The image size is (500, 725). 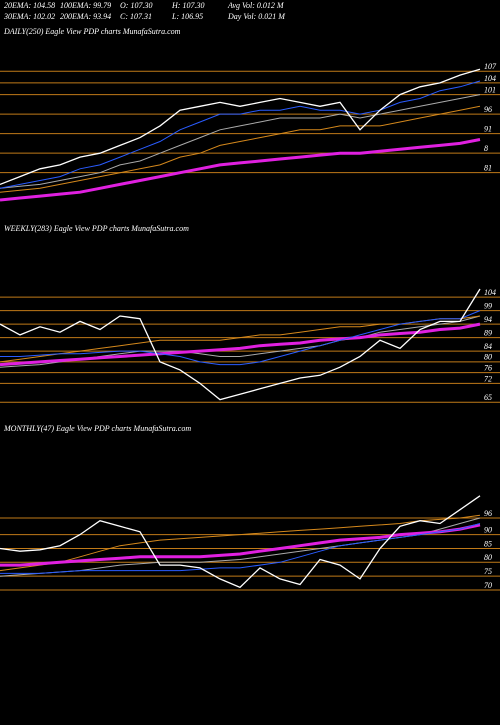 I want to click on y-tick-label: 76, so click(x=488, y=367).